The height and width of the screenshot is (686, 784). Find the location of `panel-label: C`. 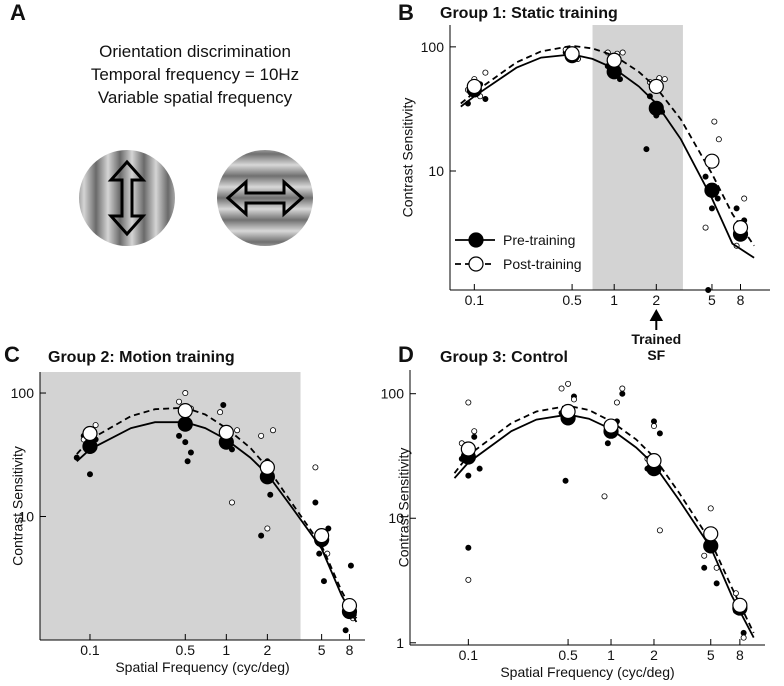

panel-label: C is located at coordinates (12, 354).